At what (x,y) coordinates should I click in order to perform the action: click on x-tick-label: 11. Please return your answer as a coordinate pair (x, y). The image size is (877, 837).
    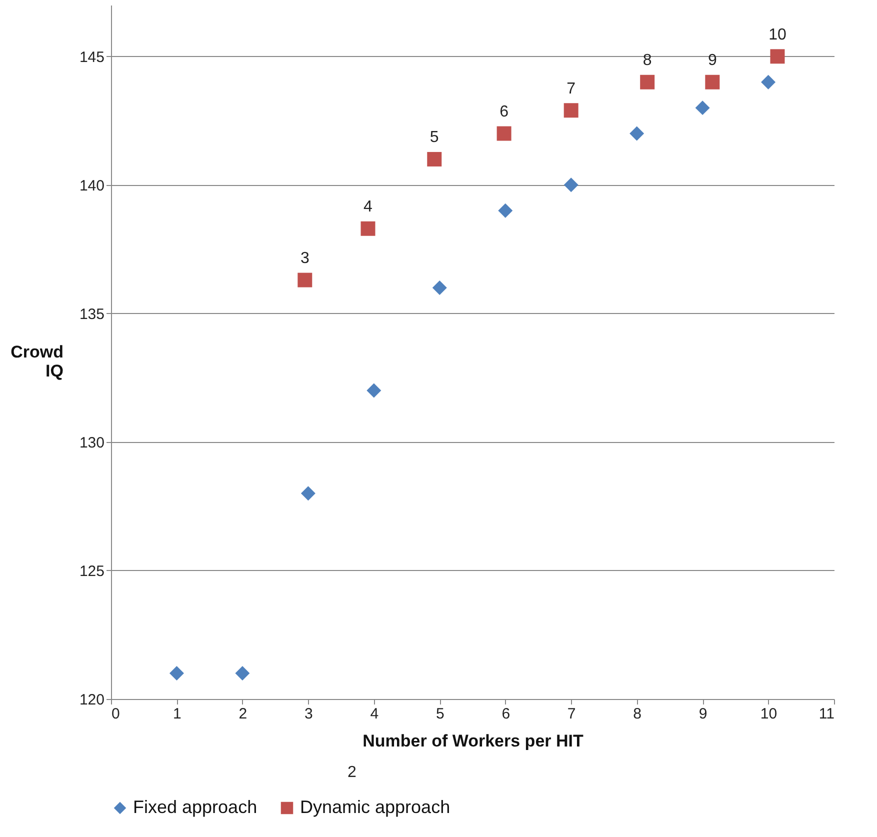
    Looking at the image, I should click on (826, 714).